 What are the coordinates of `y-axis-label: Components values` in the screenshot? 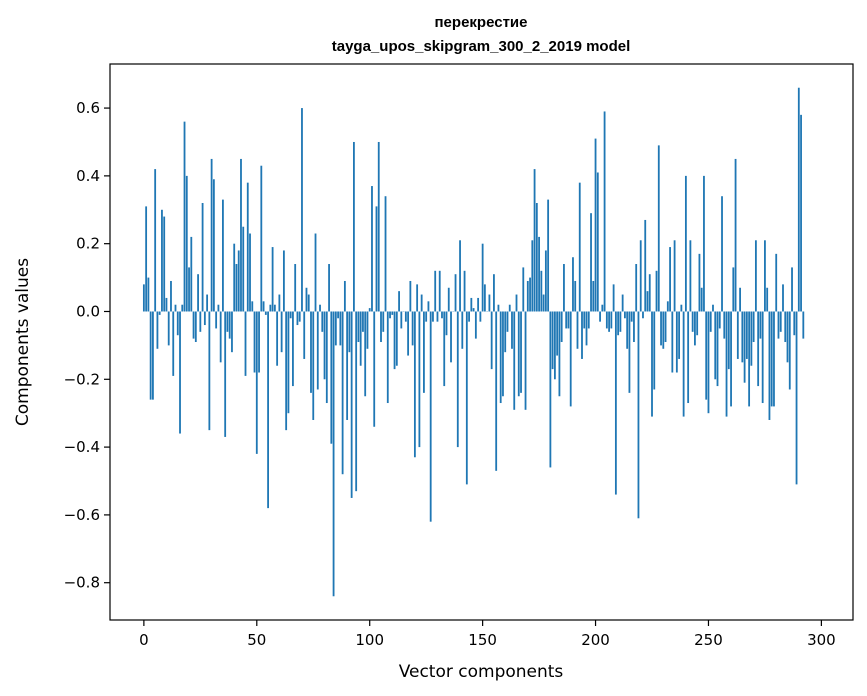 It's located at (23, 342).